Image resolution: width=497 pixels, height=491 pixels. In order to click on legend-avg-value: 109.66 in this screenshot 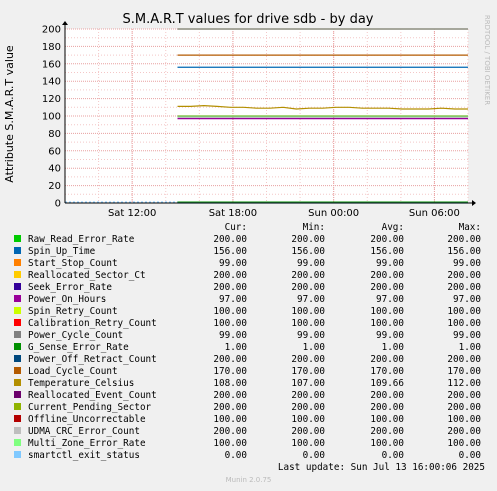, I will do `click(387, 383)`.